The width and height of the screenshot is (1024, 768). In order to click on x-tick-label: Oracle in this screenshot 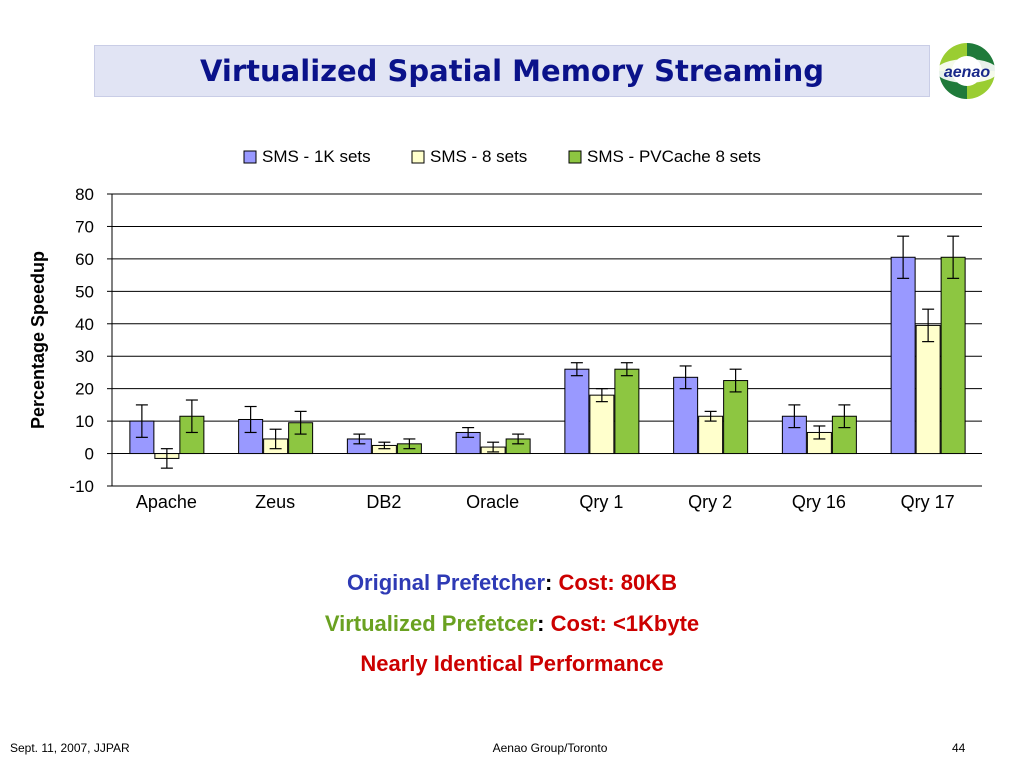, I will do `click(492, 502)`.